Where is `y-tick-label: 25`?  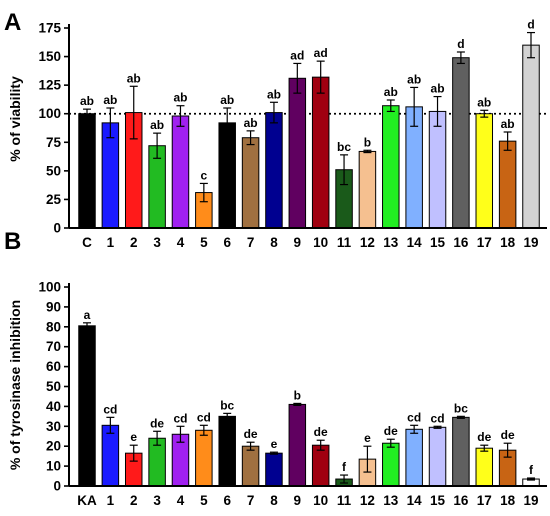 y-tick-label: 25 is located at coordinates (54, 199).